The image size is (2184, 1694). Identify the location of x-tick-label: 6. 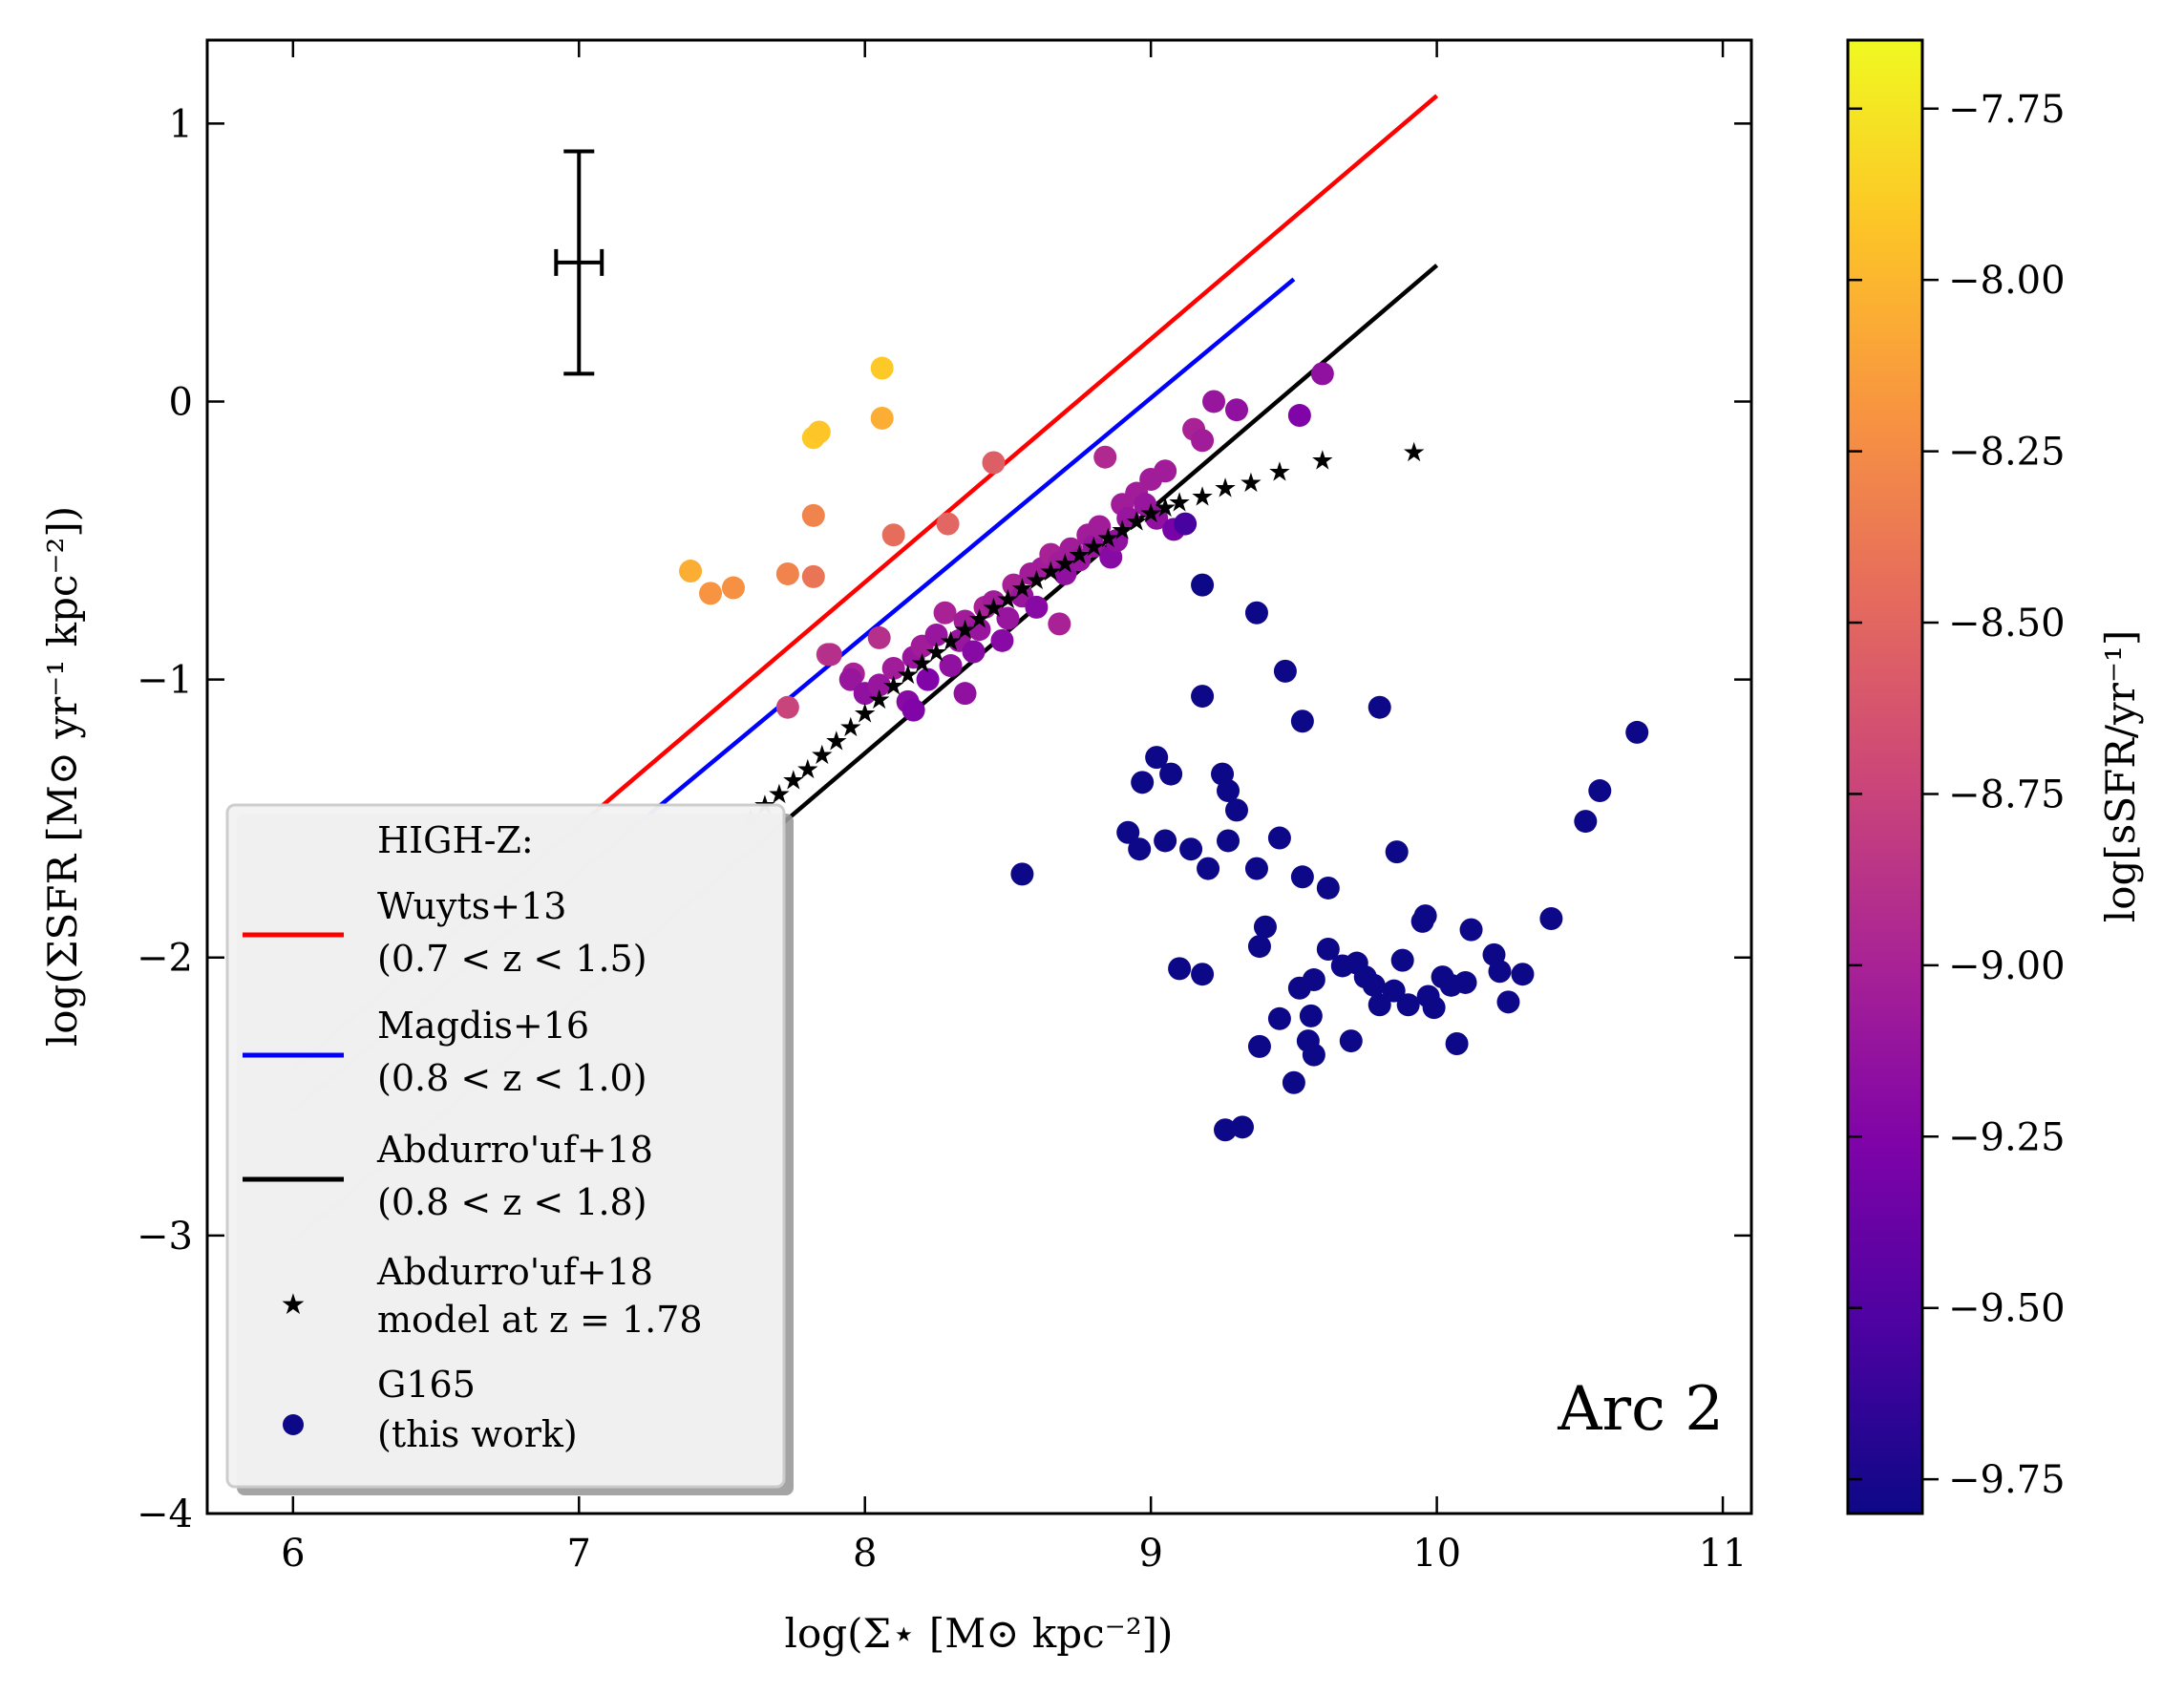
(293, 1554).